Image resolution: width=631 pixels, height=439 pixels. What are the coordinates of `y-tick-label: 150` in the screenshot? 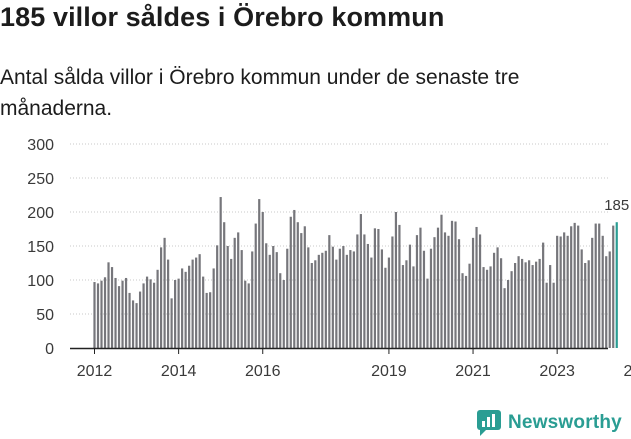 It's located at (40, 247).